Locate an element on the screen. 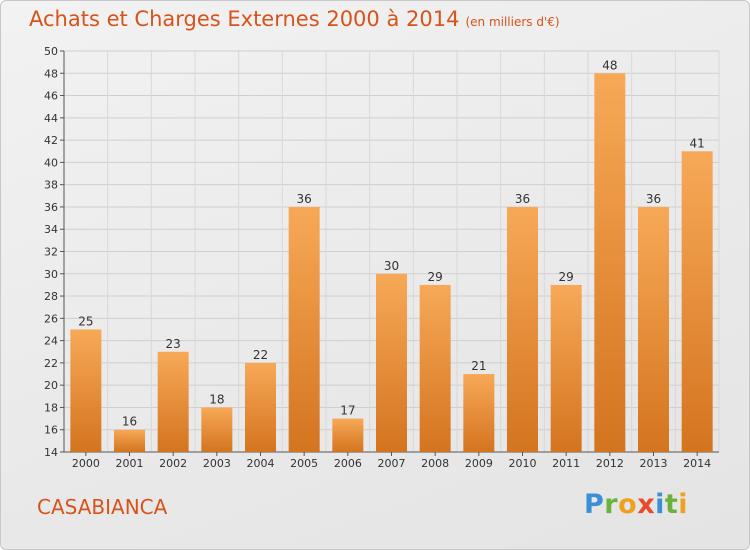 The height and width of the screenshot is (550, 750). data-label: 18 is located at coordinates (216, 399).